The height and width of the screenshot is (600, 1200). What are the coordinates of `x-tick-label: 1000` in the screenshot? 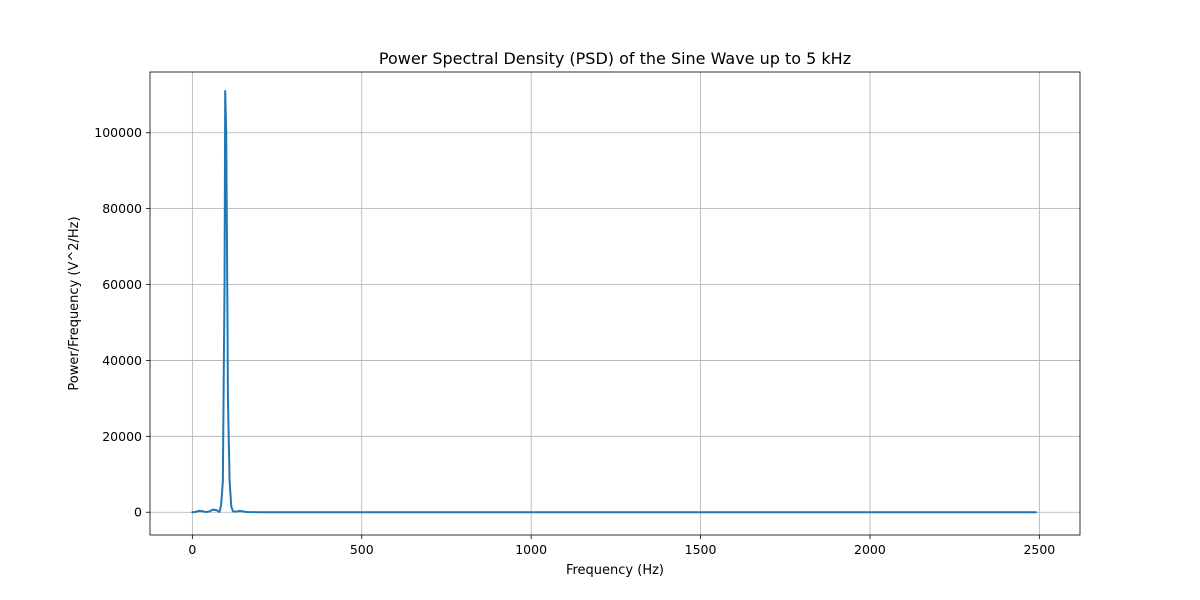 It's located at (531, 549).